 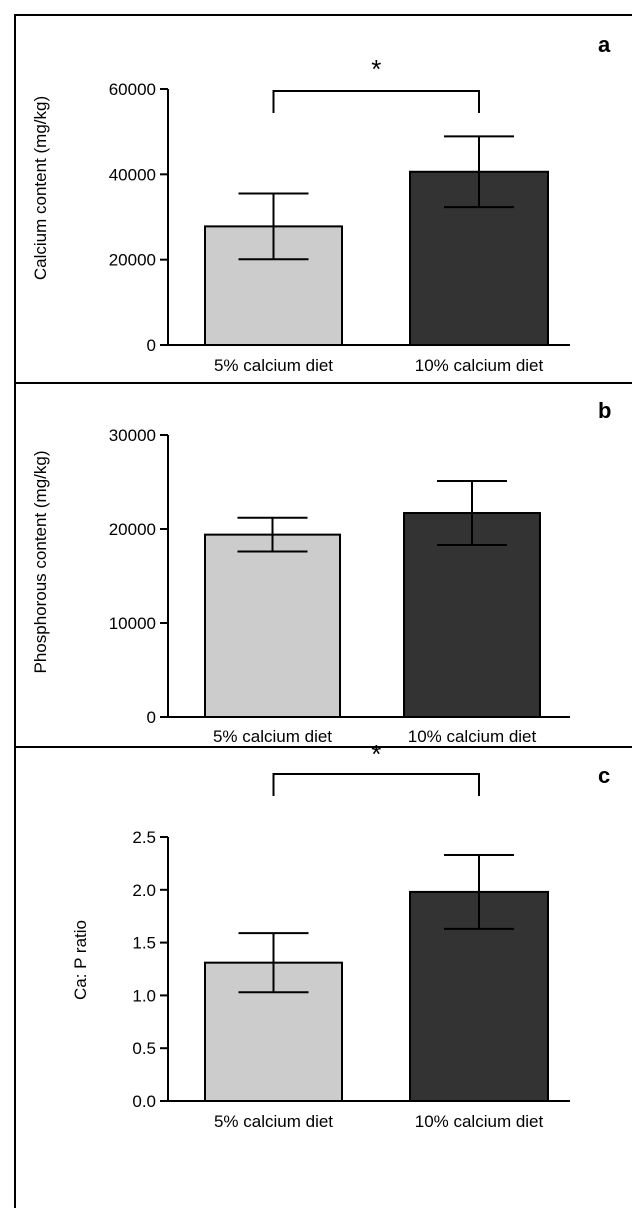 I want to click on y-tick-label: 1.5, so click(x=144, y=943).